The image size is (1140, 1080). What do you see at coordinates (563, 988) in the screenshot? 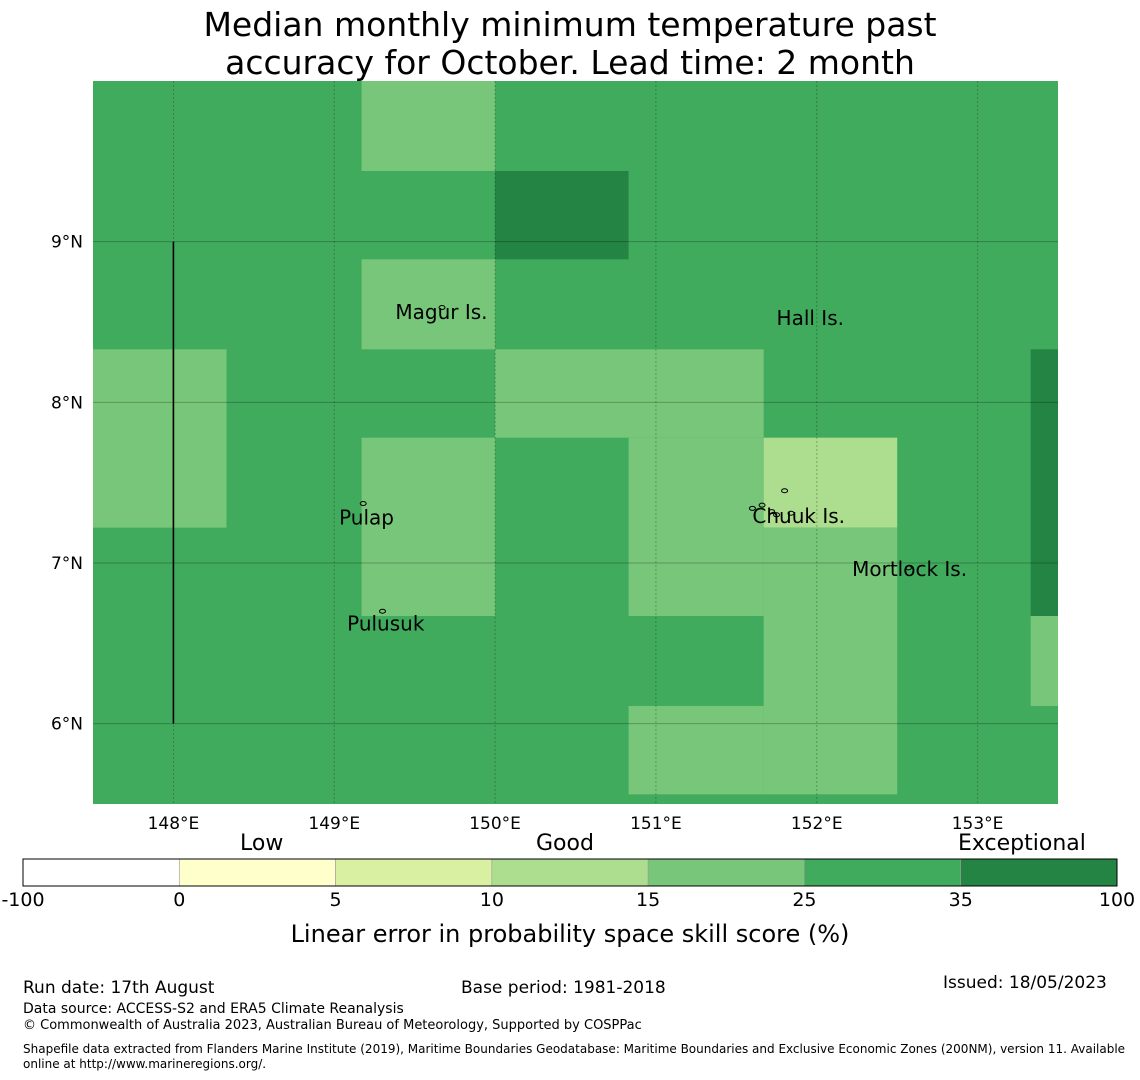
I see `base-period: Base period: 1981-2018` at bounding box center [563, 988].